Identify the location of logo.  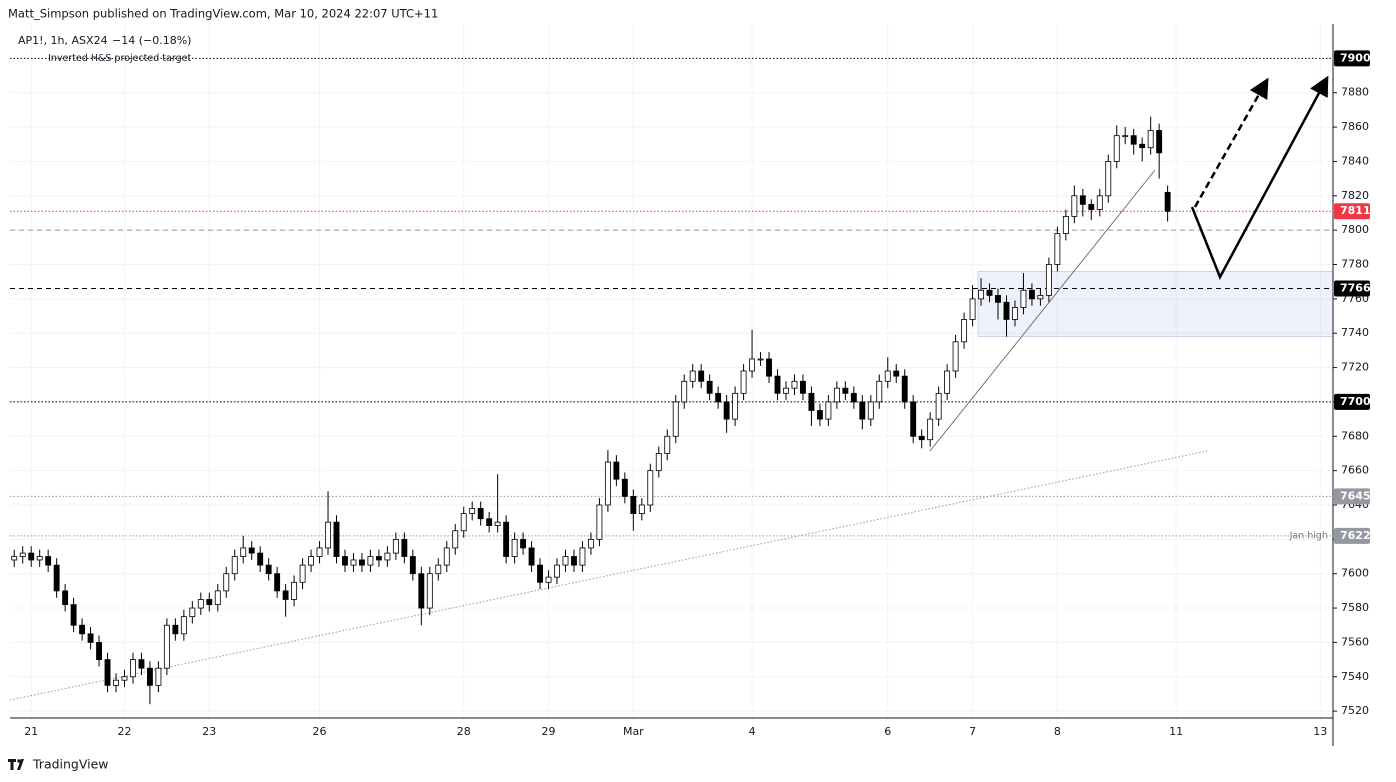
(16, 764).